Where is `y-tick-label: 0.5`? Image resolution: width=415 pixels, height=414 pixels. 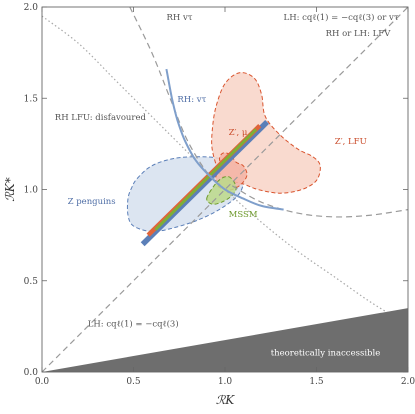
y-tick-label: 0.5 is located at coordinates (31, 282).